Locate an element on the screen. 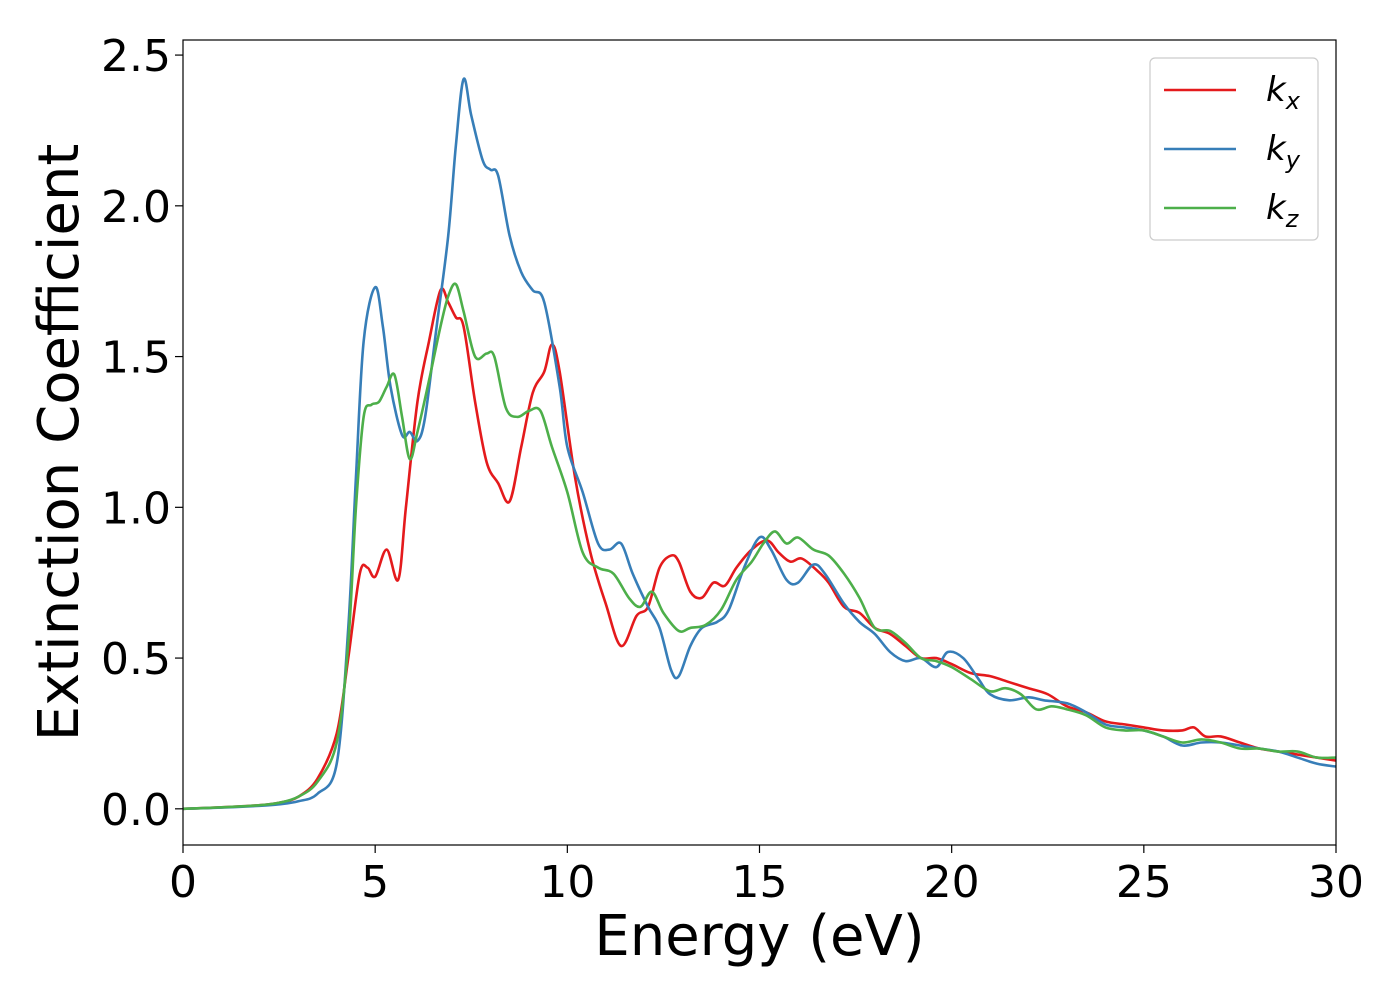  legend-label: ky is located at coordinates (1283, 151).